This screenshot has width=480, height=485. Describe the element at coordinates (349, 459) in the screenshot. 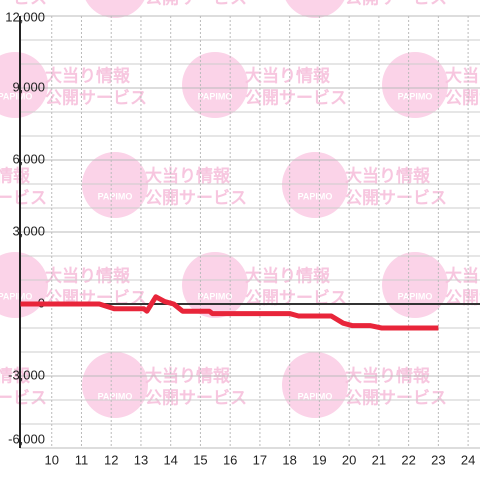

I see `x-tick-label: 20` at that location.